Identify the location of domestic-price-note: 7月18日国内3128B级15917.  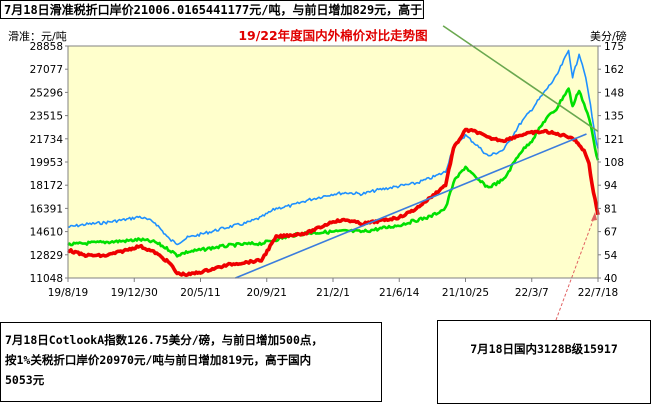
(544, 362).